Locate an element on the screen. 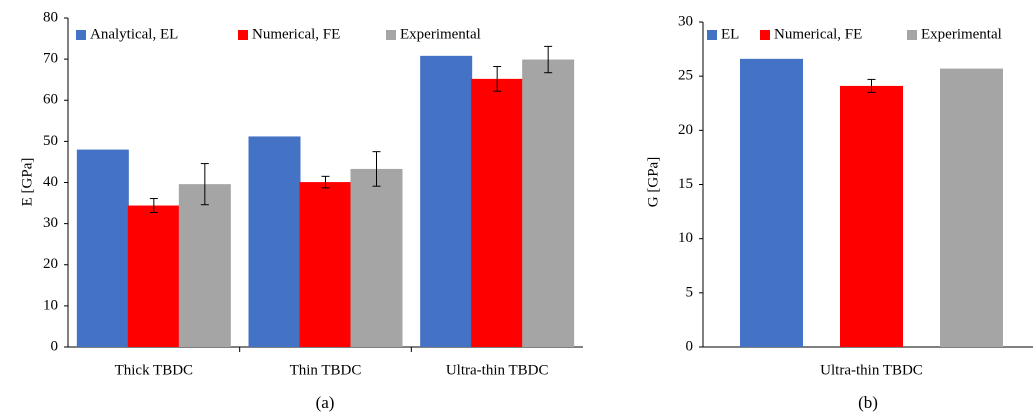 The height and width of the screenshot is (416, 1033). legend-label: Analytical, EL is located at coordinates (134, 34).